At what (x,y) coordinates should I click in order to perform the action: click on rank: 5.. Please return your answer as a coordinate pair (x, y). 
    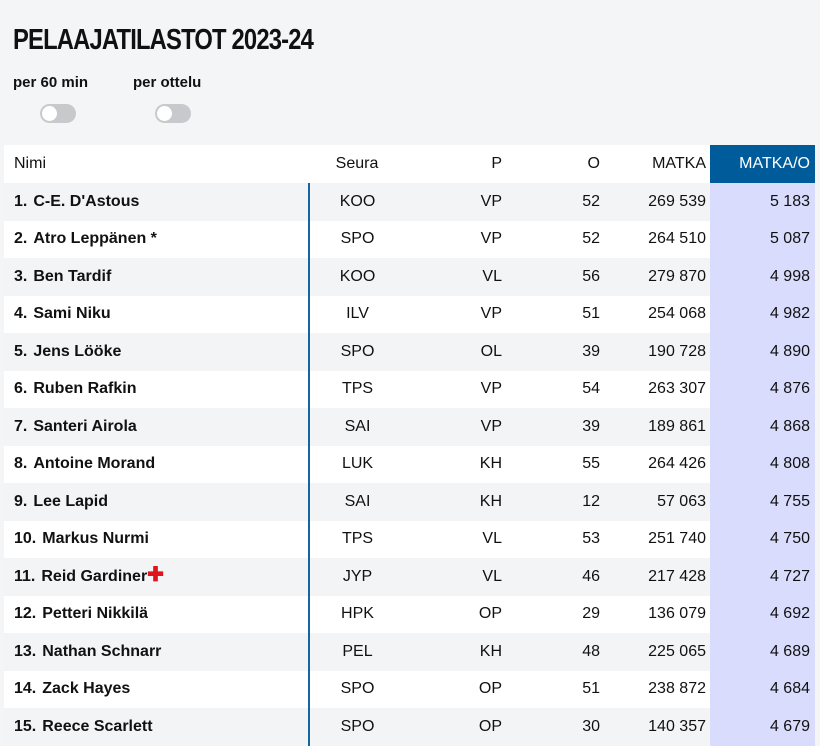
    Looking at the image, I should click on (21, 351).